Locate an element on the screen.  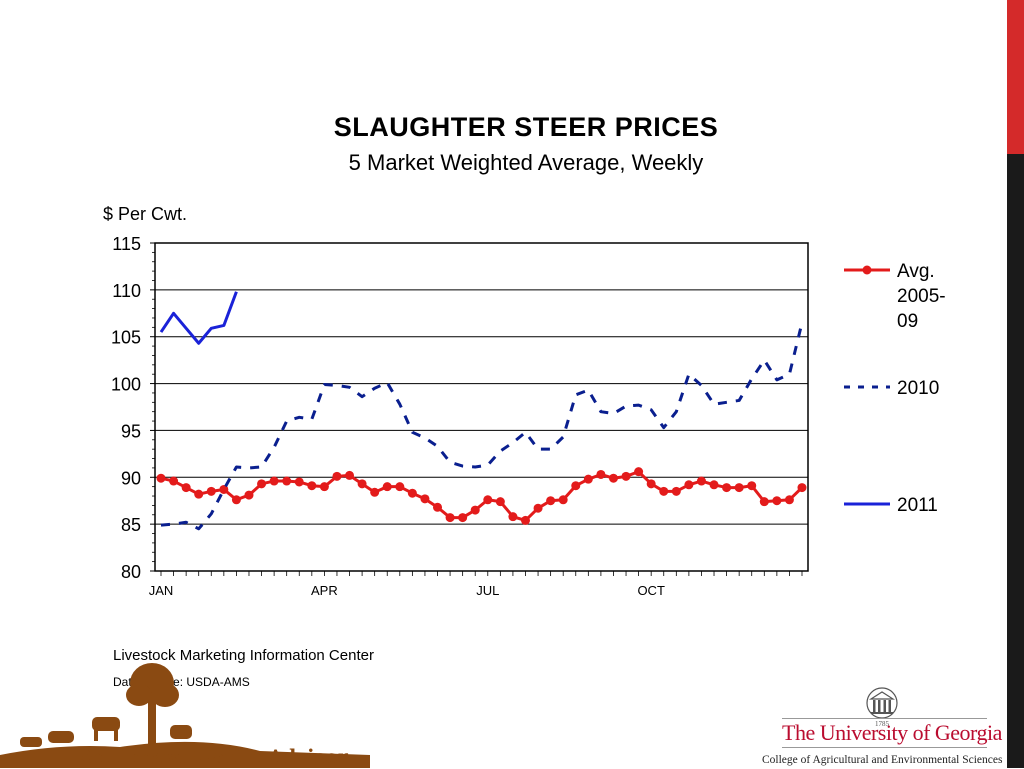
uga-year: 1785 is located at coordinates (882, 724).